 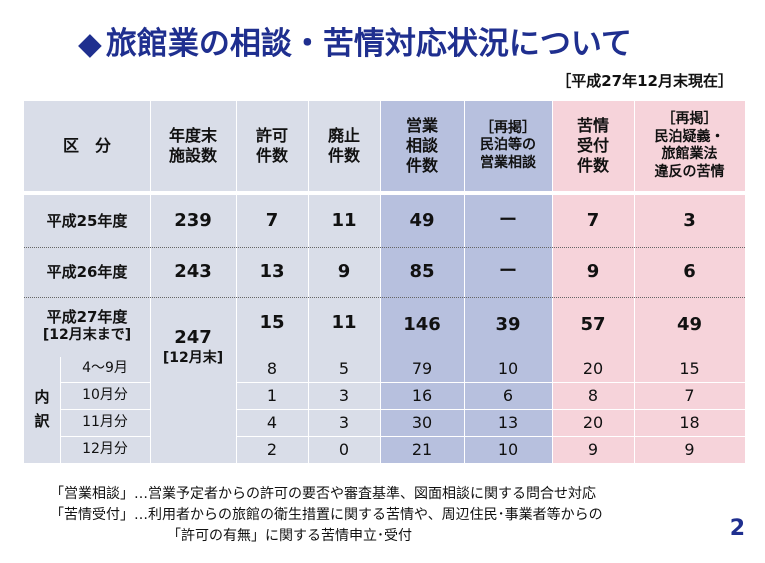 I want to click on diamond-icon: ◆, so click(x=90, y=44).